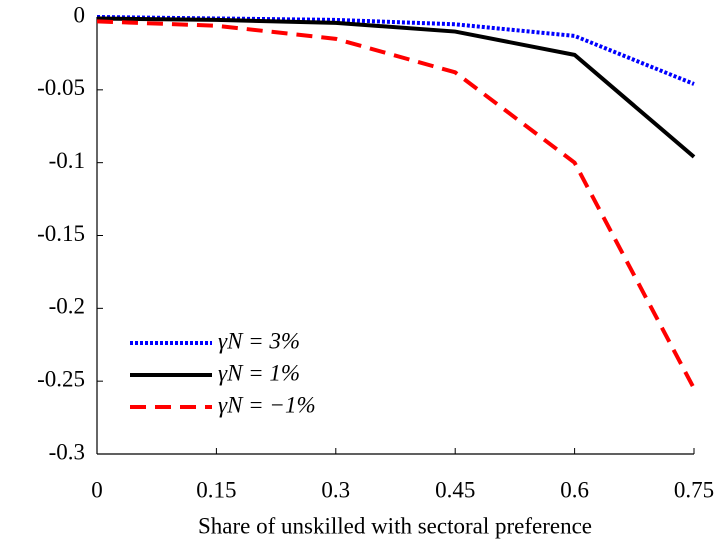 This screenshot has width=719, height=548. I want to click on x-tick-label: 0.6, so click(574, 489).